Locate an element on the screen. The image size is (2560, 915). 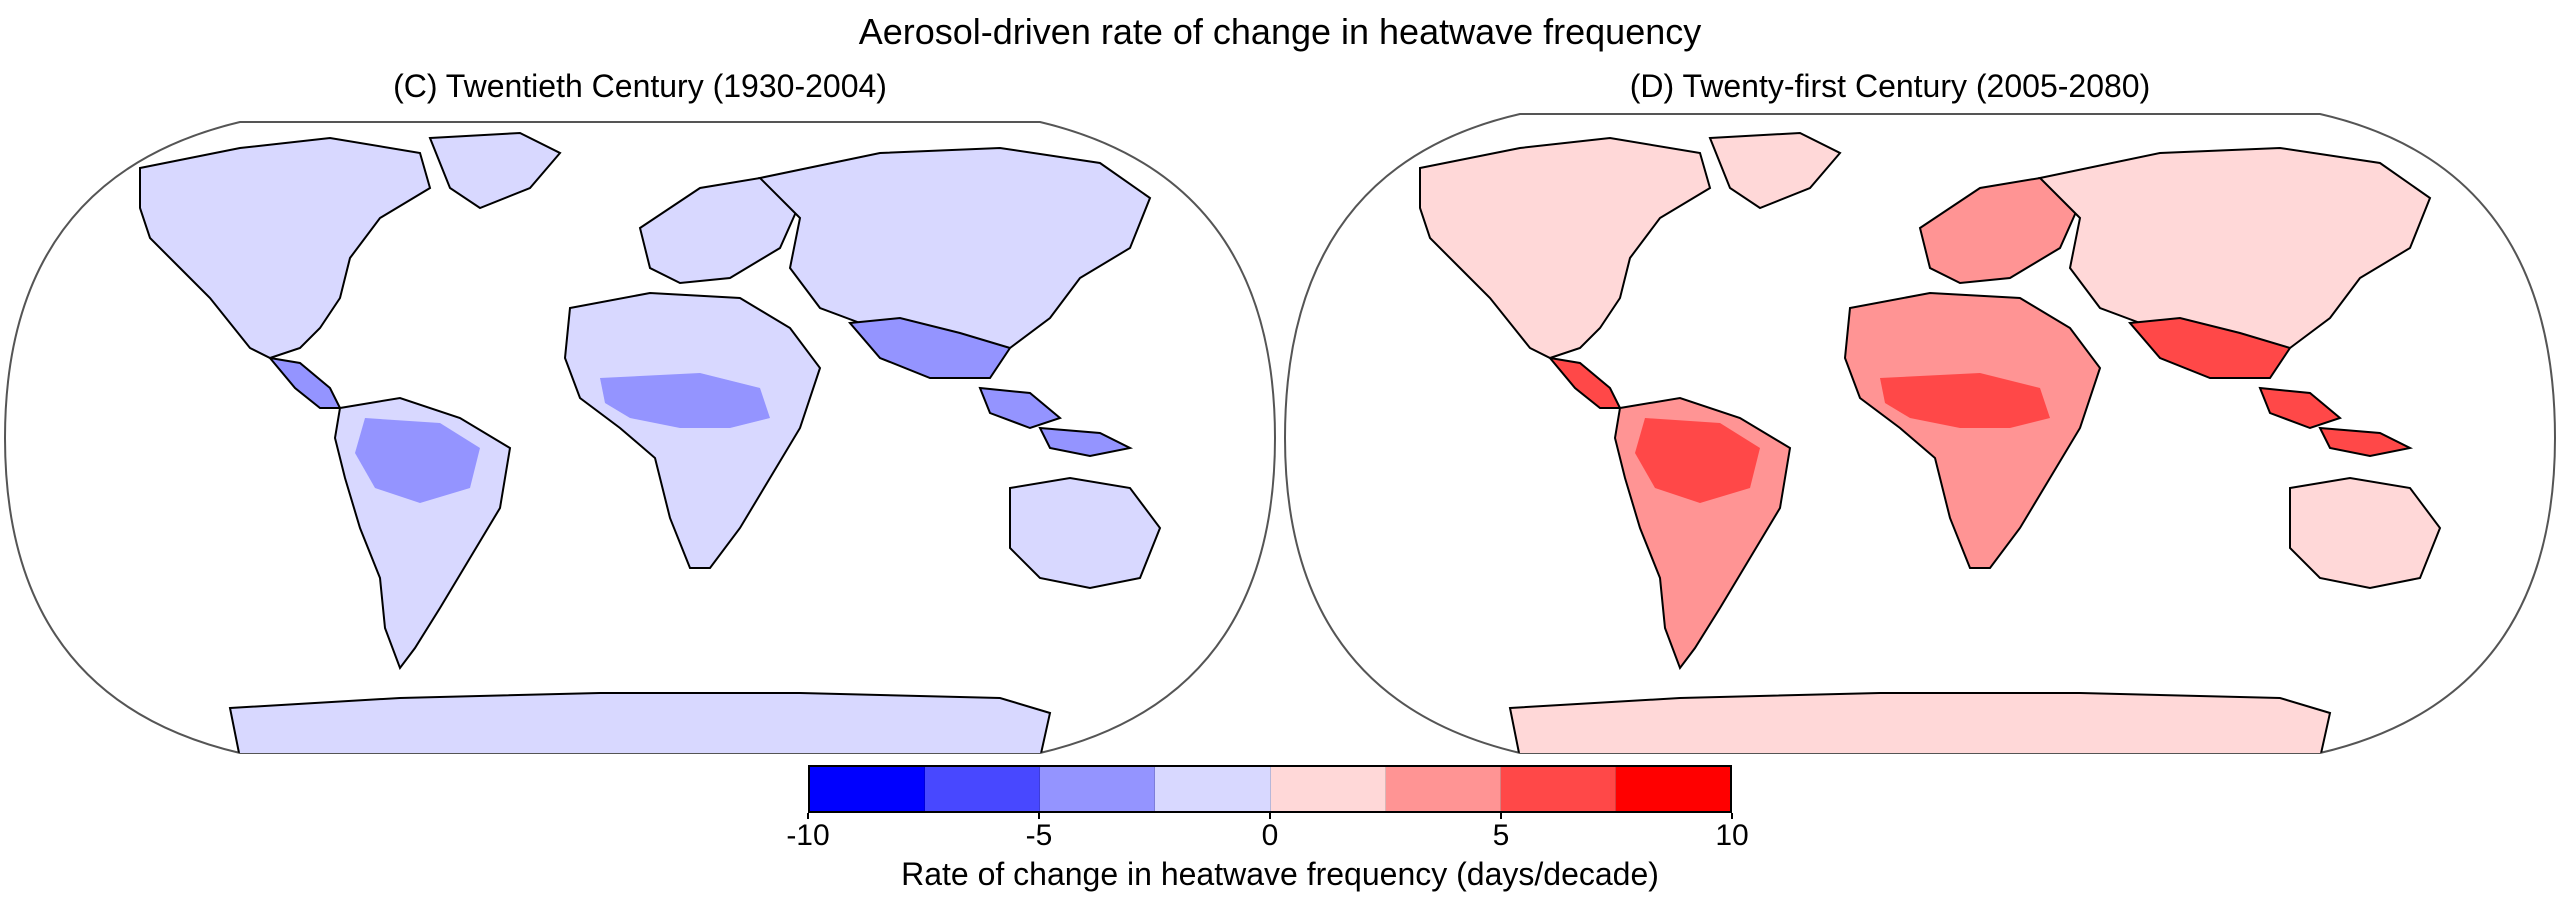
colorbar-tick-label: -10 is located at coordinates (808, 835).